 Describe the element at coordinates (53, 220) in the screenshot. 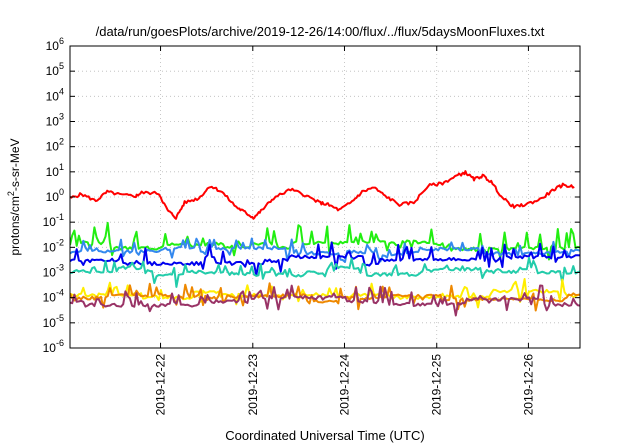

I see `y-tick-label: 10⁻¹` at that location.